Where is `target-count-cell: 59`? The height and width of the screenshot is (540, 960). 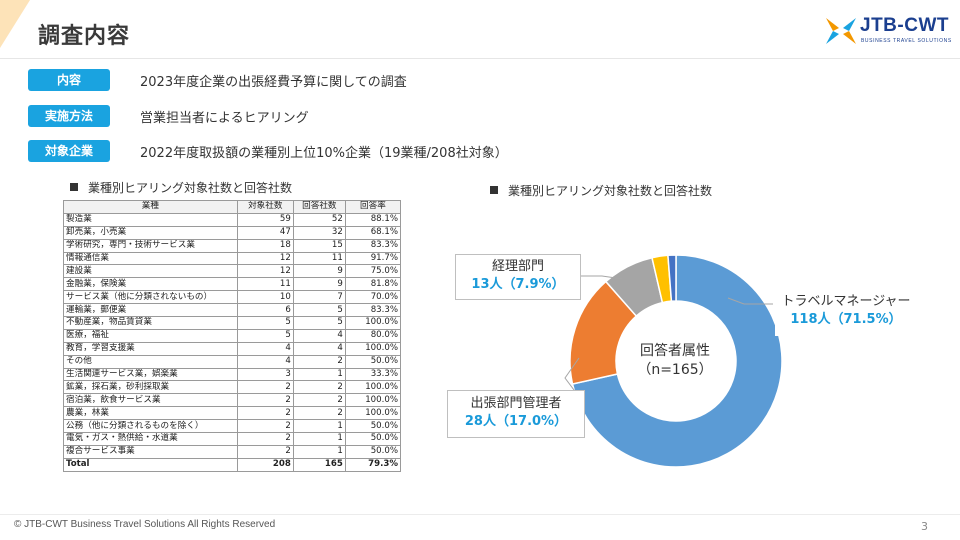
target-count-cell: 59 is located at coordinates (265, 219).